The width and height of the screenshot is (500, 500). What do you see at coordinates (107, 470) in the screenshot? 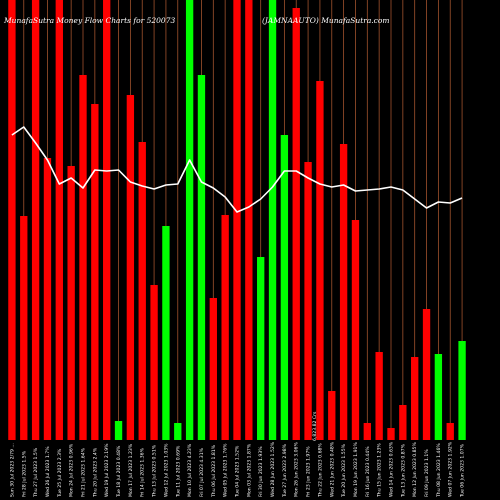
I see `tick-label-8: Wed 19 Jul 2023 2.19%` at bounding box center [107, 470].